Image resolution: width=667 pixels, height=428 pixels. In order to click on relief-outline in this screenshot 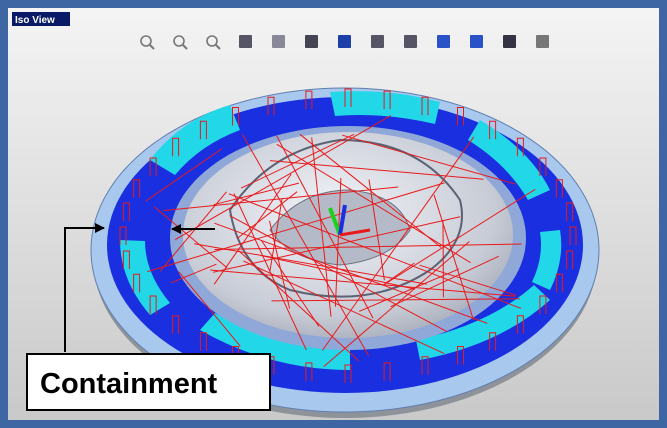, I will do `click(345, 218)`.